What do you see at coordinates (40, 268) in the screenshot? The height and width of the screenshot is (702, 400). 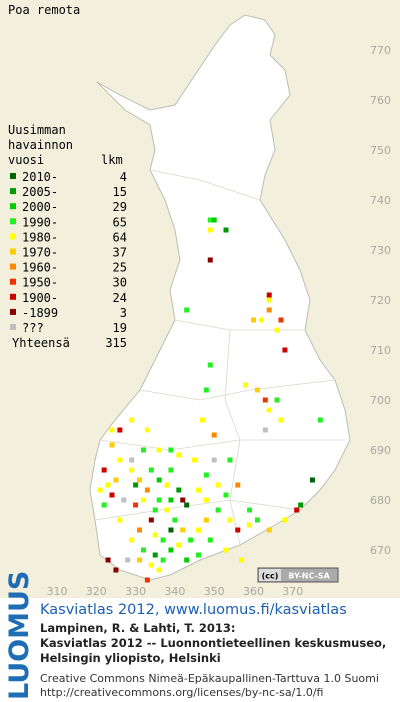 I see `legend-label: 1960-` at bounding box center [40, 268].